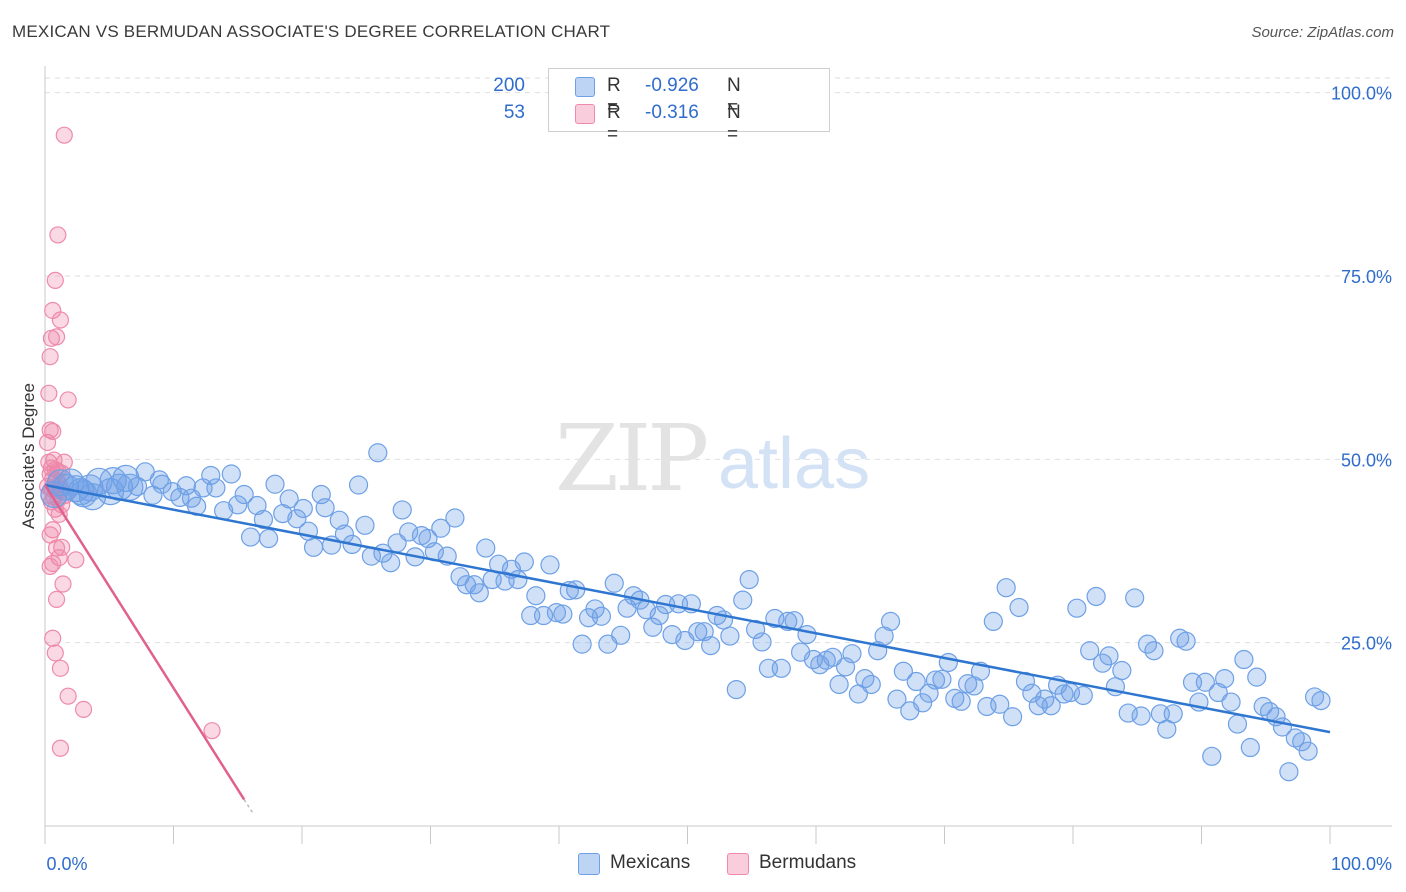  Describe the element at coordinates (1366, 460) in the screenshot. I see `y-tick-label: 50.0%` at that location.